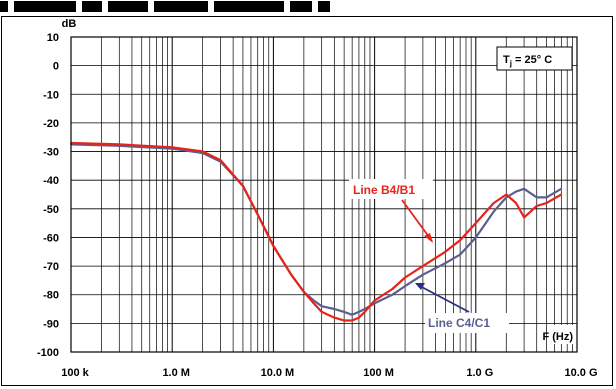  Describe the element at coordinates (51, 210) in the screenshot. I see `y-tick-label: -50` at that location.